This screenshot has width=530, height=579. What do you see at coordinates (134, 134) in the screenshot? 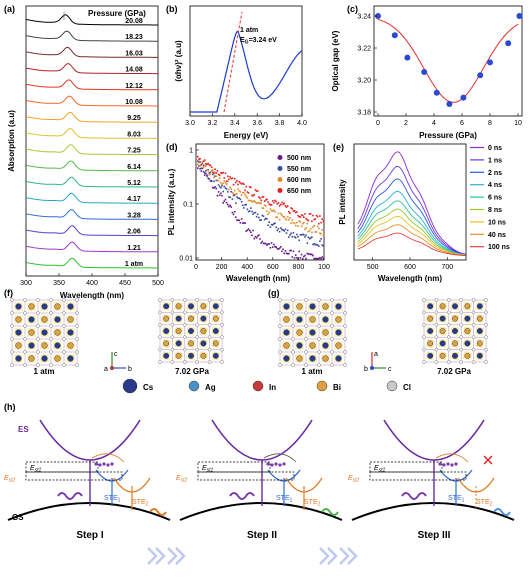
I see `panel-a-series-label-7: 8.03` at bounding box center [134, 134].